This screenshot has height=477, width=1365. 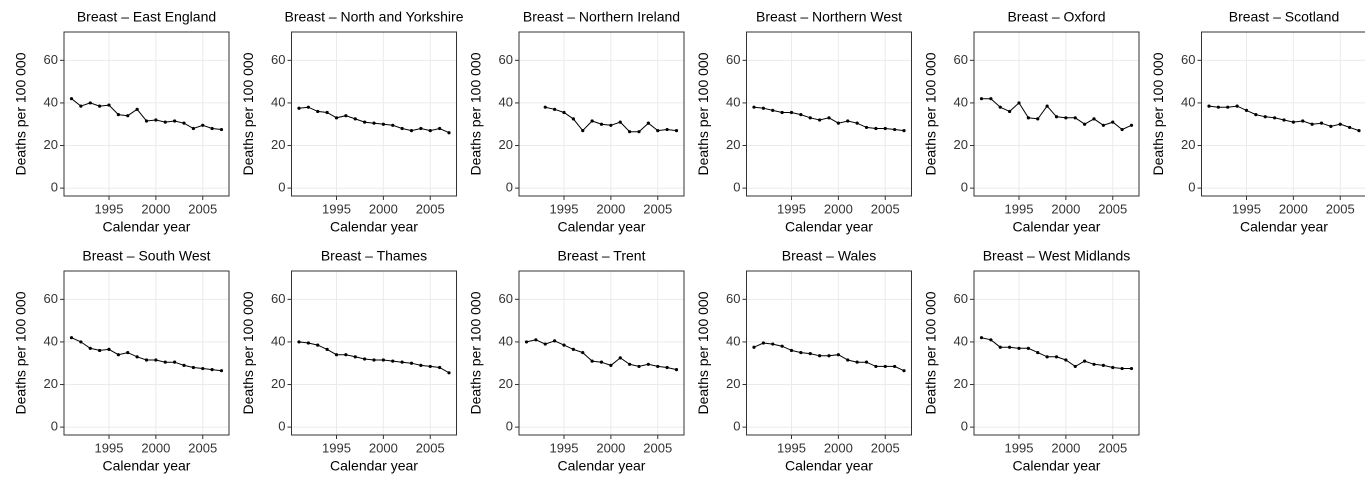 I want to click on panel-title: Breast – Northern West, so click(x=829, y=17).